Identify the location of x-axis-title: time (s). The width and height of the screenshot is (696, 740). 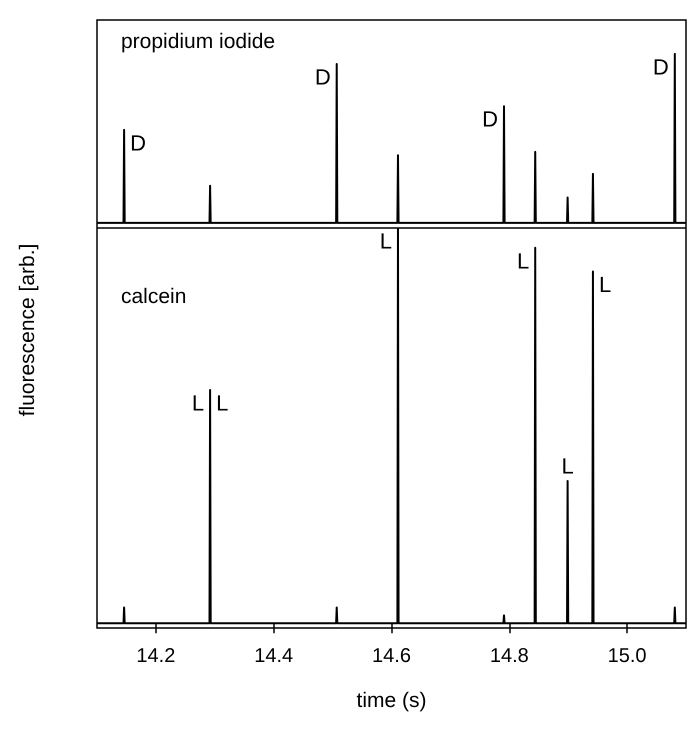
(391, 700).